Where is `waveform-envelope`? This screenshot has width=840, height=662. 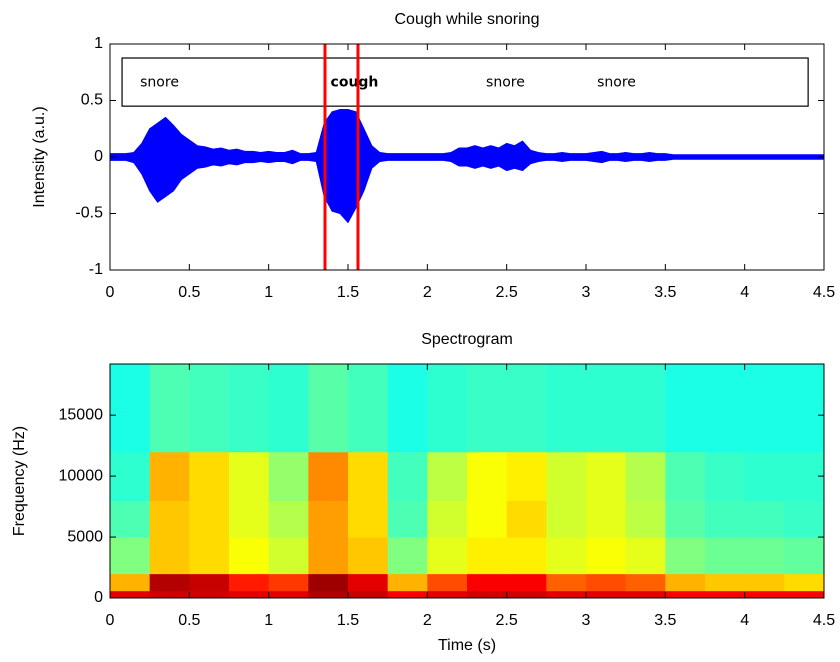 waveform-envelope is located at coordinates (467, 133).